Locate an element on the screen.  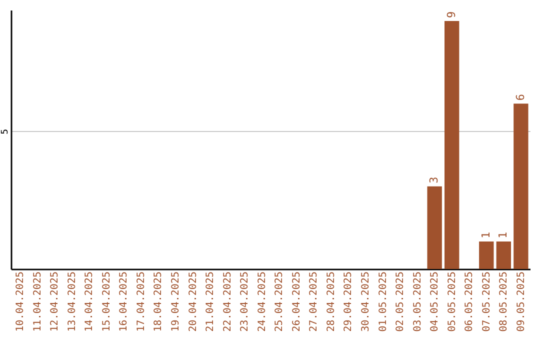
x-tick-label: 25.04.2025 is located at coordinates (280, 302).